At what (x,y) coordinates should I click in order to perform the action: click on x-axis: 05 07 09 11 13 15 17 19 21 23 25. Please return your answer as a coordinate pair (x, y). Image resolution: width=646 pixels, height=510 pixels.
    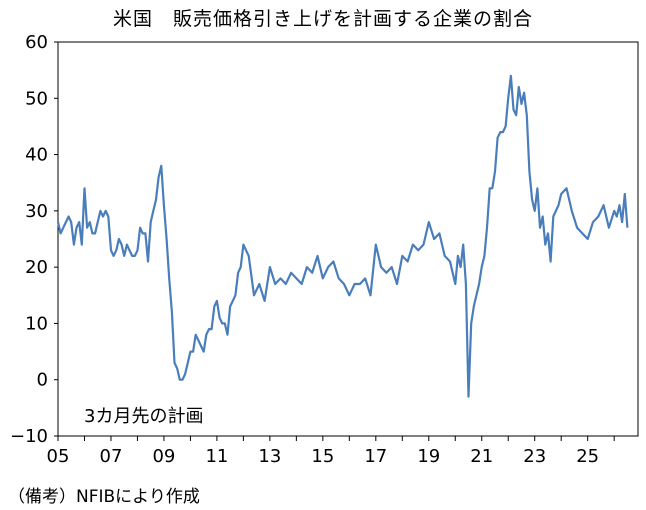
    Looking at the image, I should click on (331, 451).